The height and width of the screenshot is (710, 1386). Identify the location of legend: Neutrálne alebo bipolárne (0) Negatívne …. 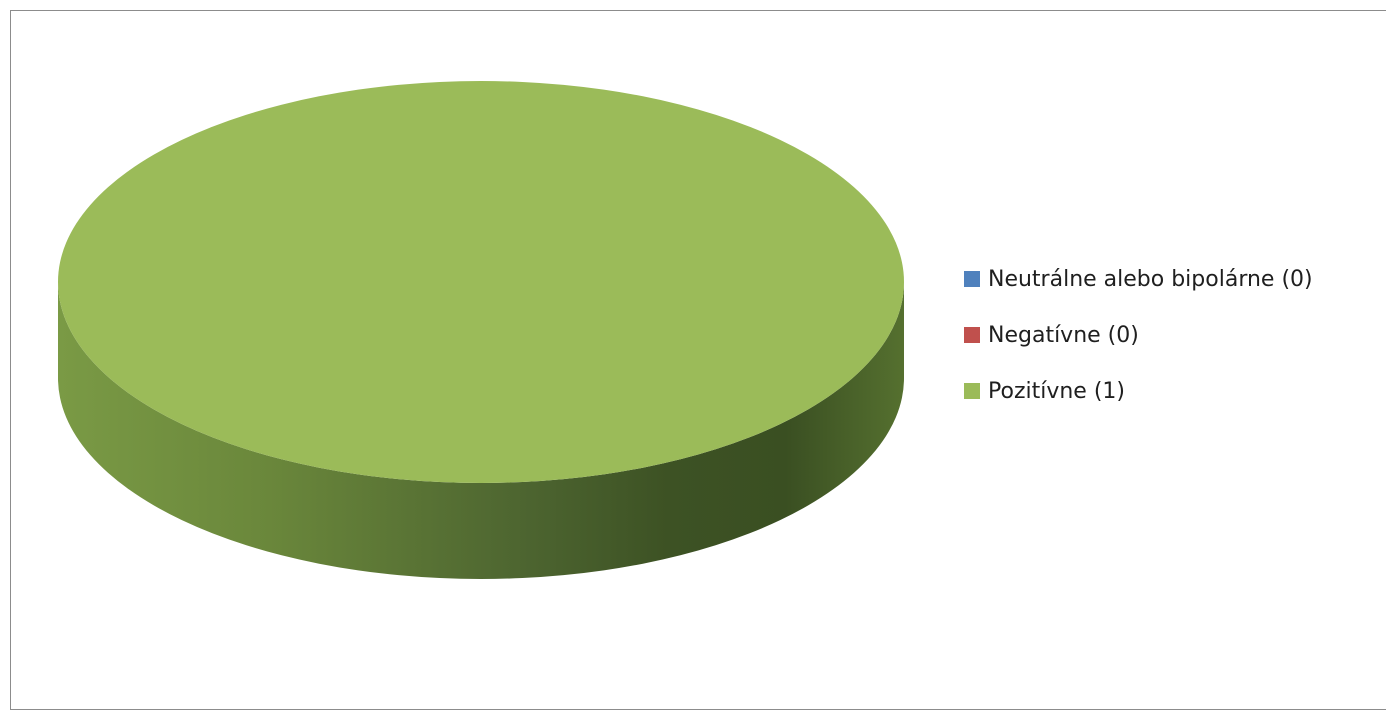
(1138, 346).